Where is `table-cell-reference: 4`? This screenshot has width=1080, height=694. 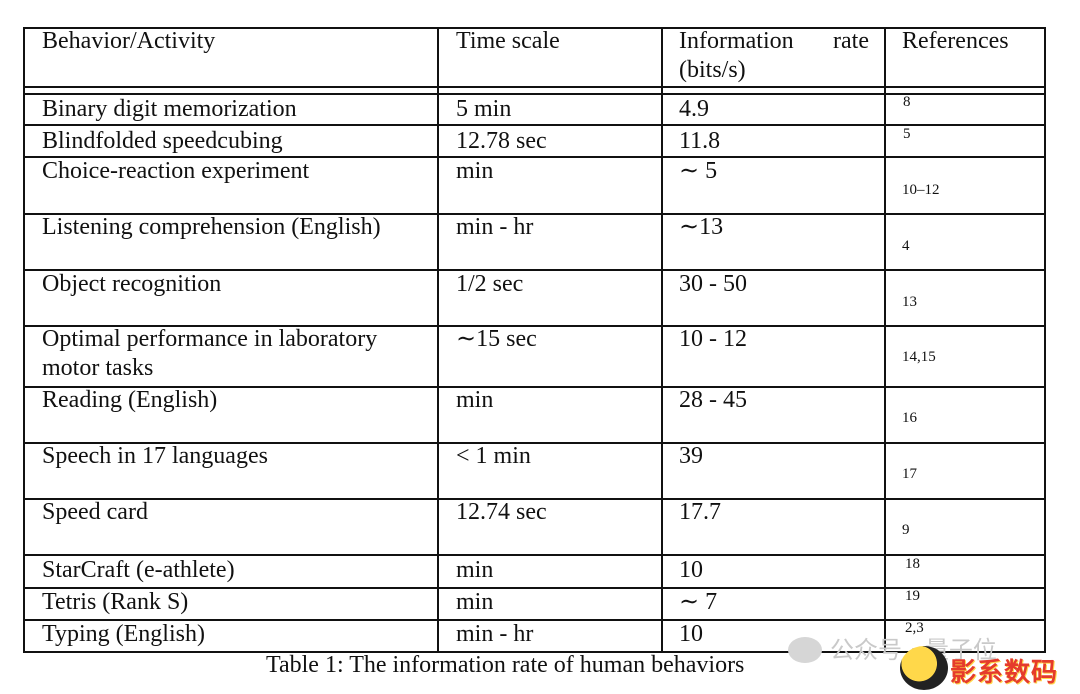 table-cell-reference: 4 is located at coordinates (906, 246).